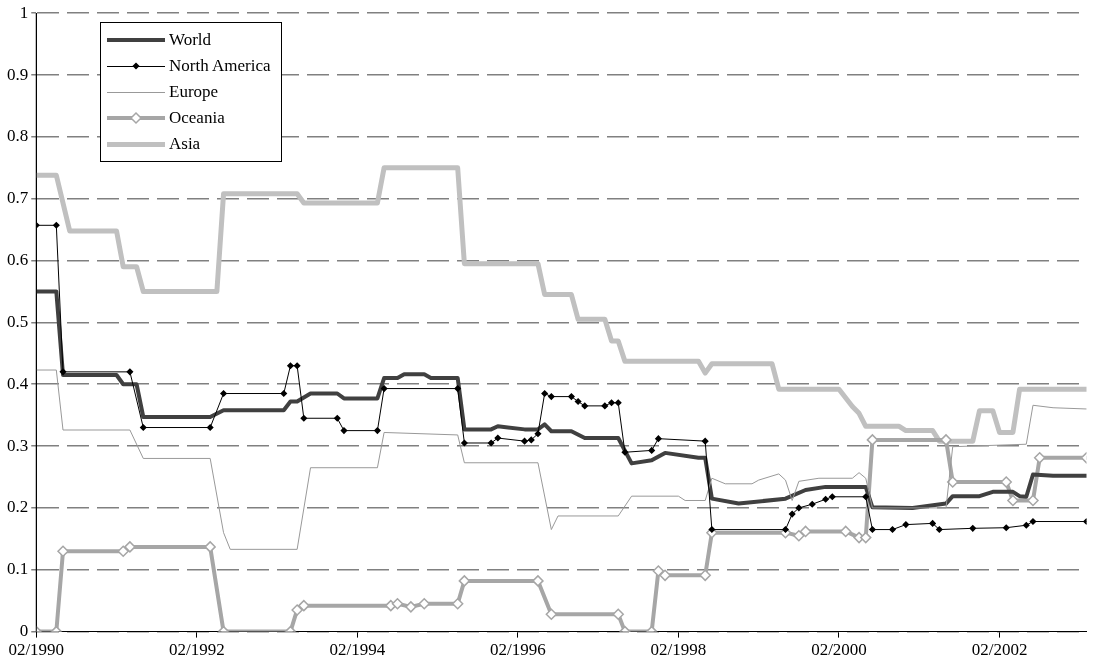 This screenshot has width=1093, height=668. What do you see at coordinates (18, 383) in the screenshot?
I see `y-tick-label: 0.4` at bounding box center [18, 383].